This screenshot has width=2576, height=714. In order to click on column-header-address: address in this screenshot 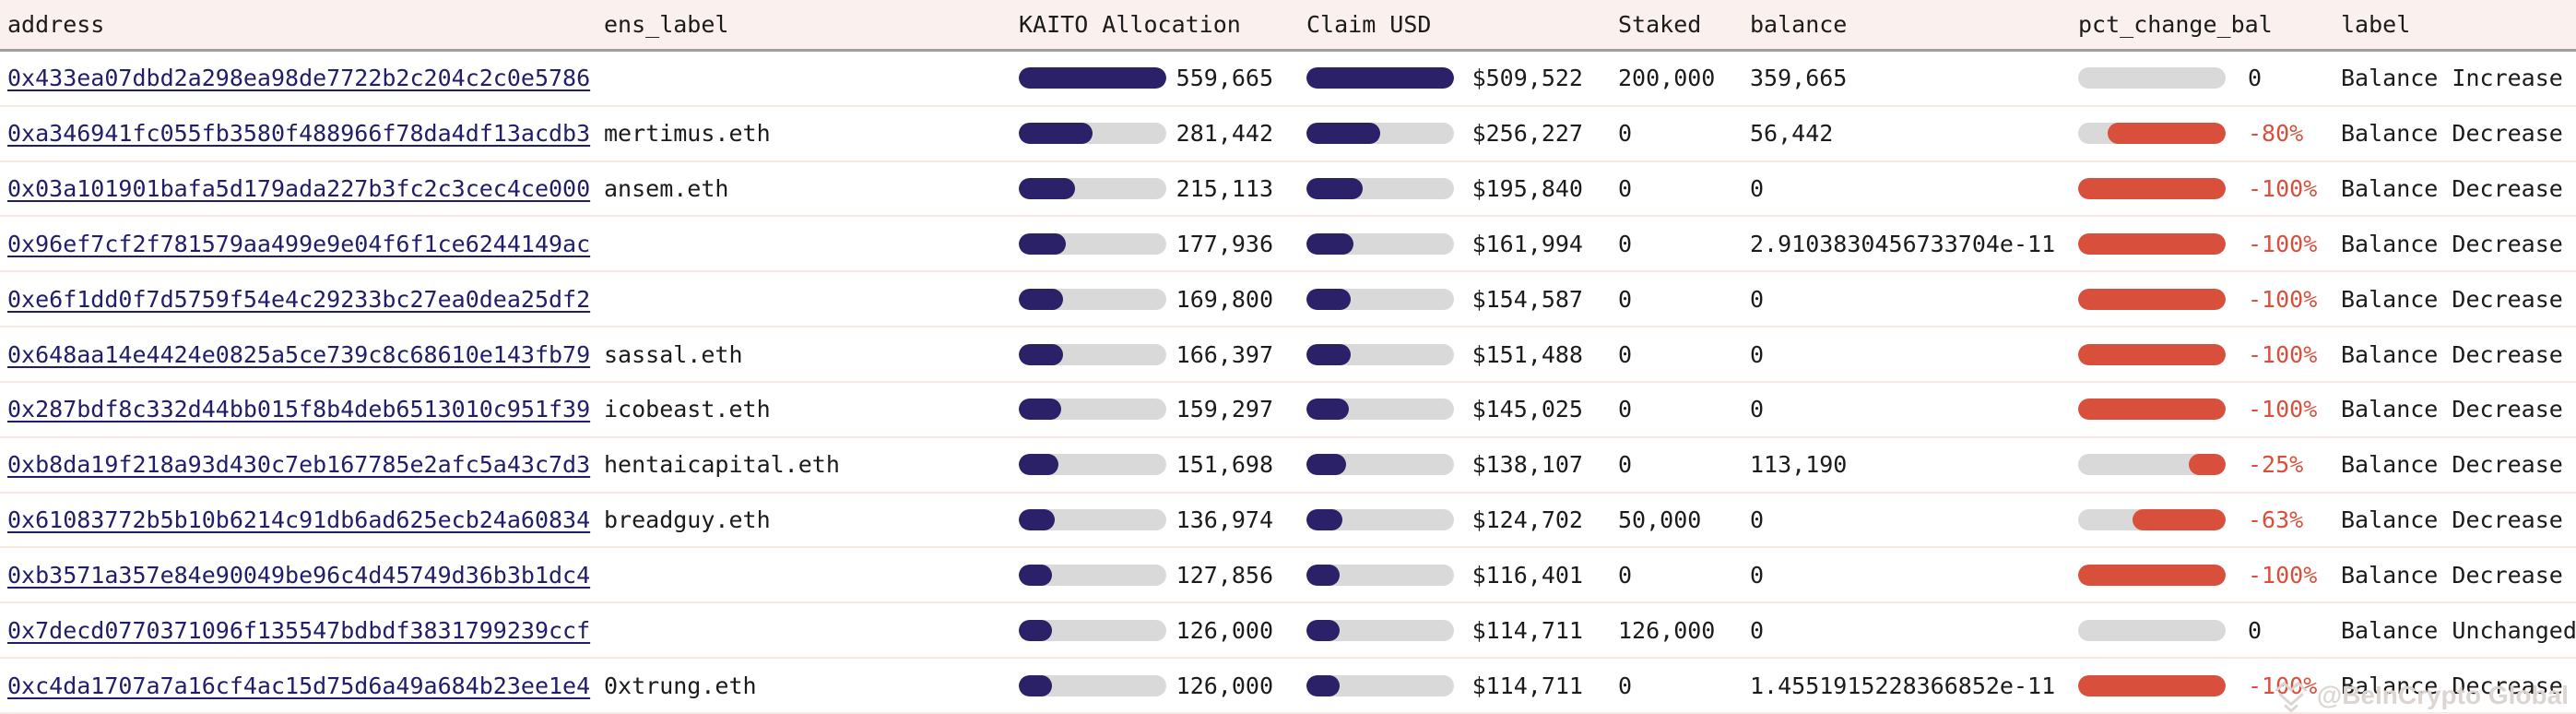, I will do `click(56, 24)`.